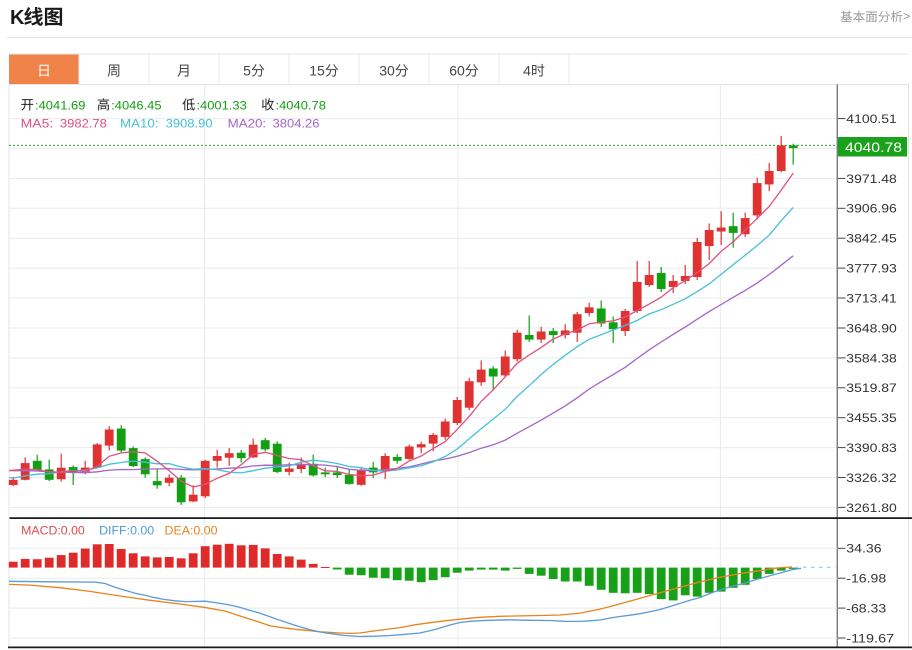  Describe the element at coordinates (871, 239) in the screenshot. I see `svg-text: 3842.45` at that location.